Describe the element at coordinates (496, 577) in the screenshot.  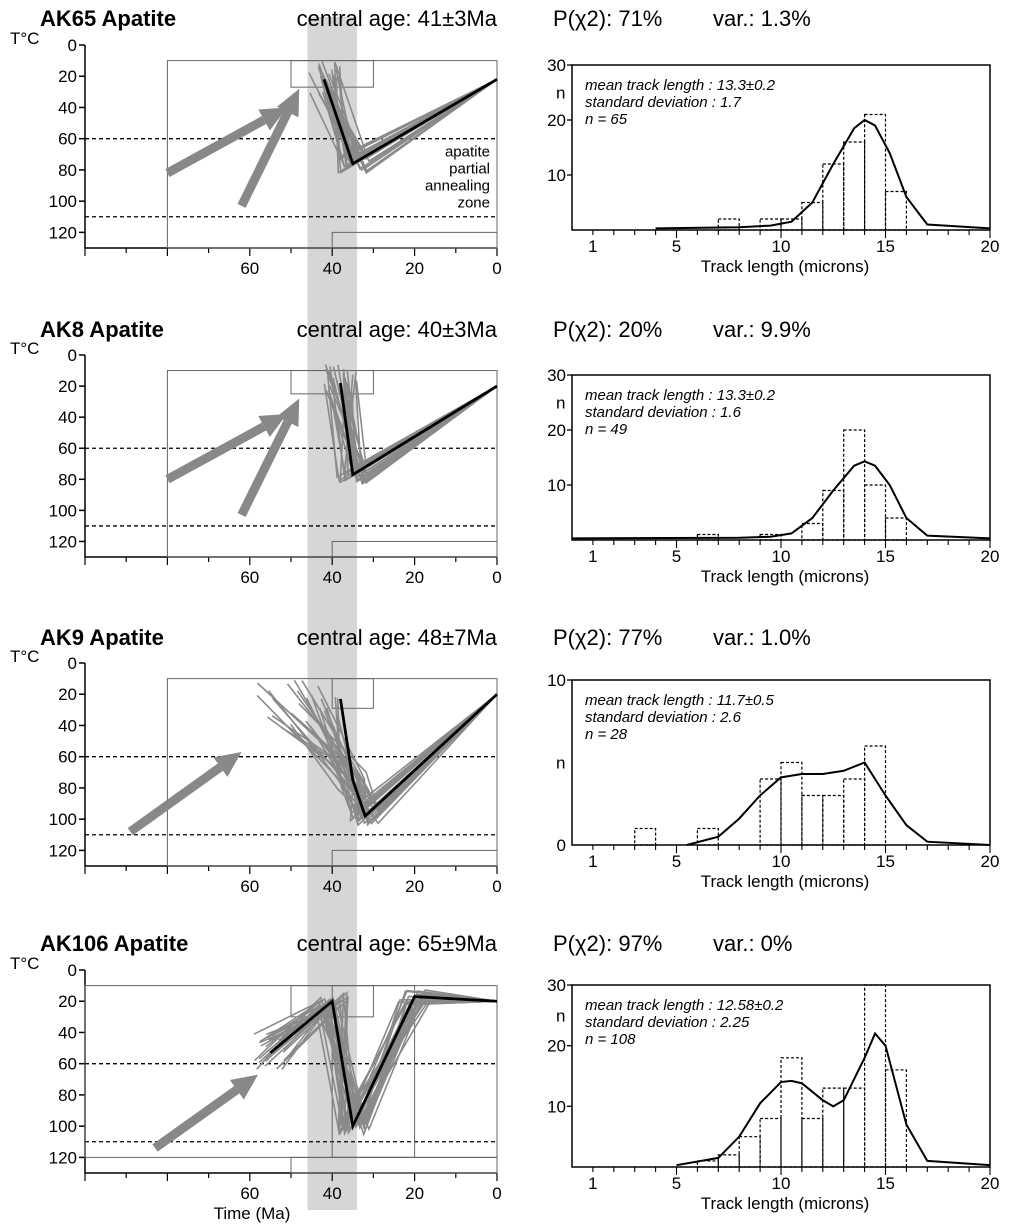
I see `x-tick-label: 0` at that location.